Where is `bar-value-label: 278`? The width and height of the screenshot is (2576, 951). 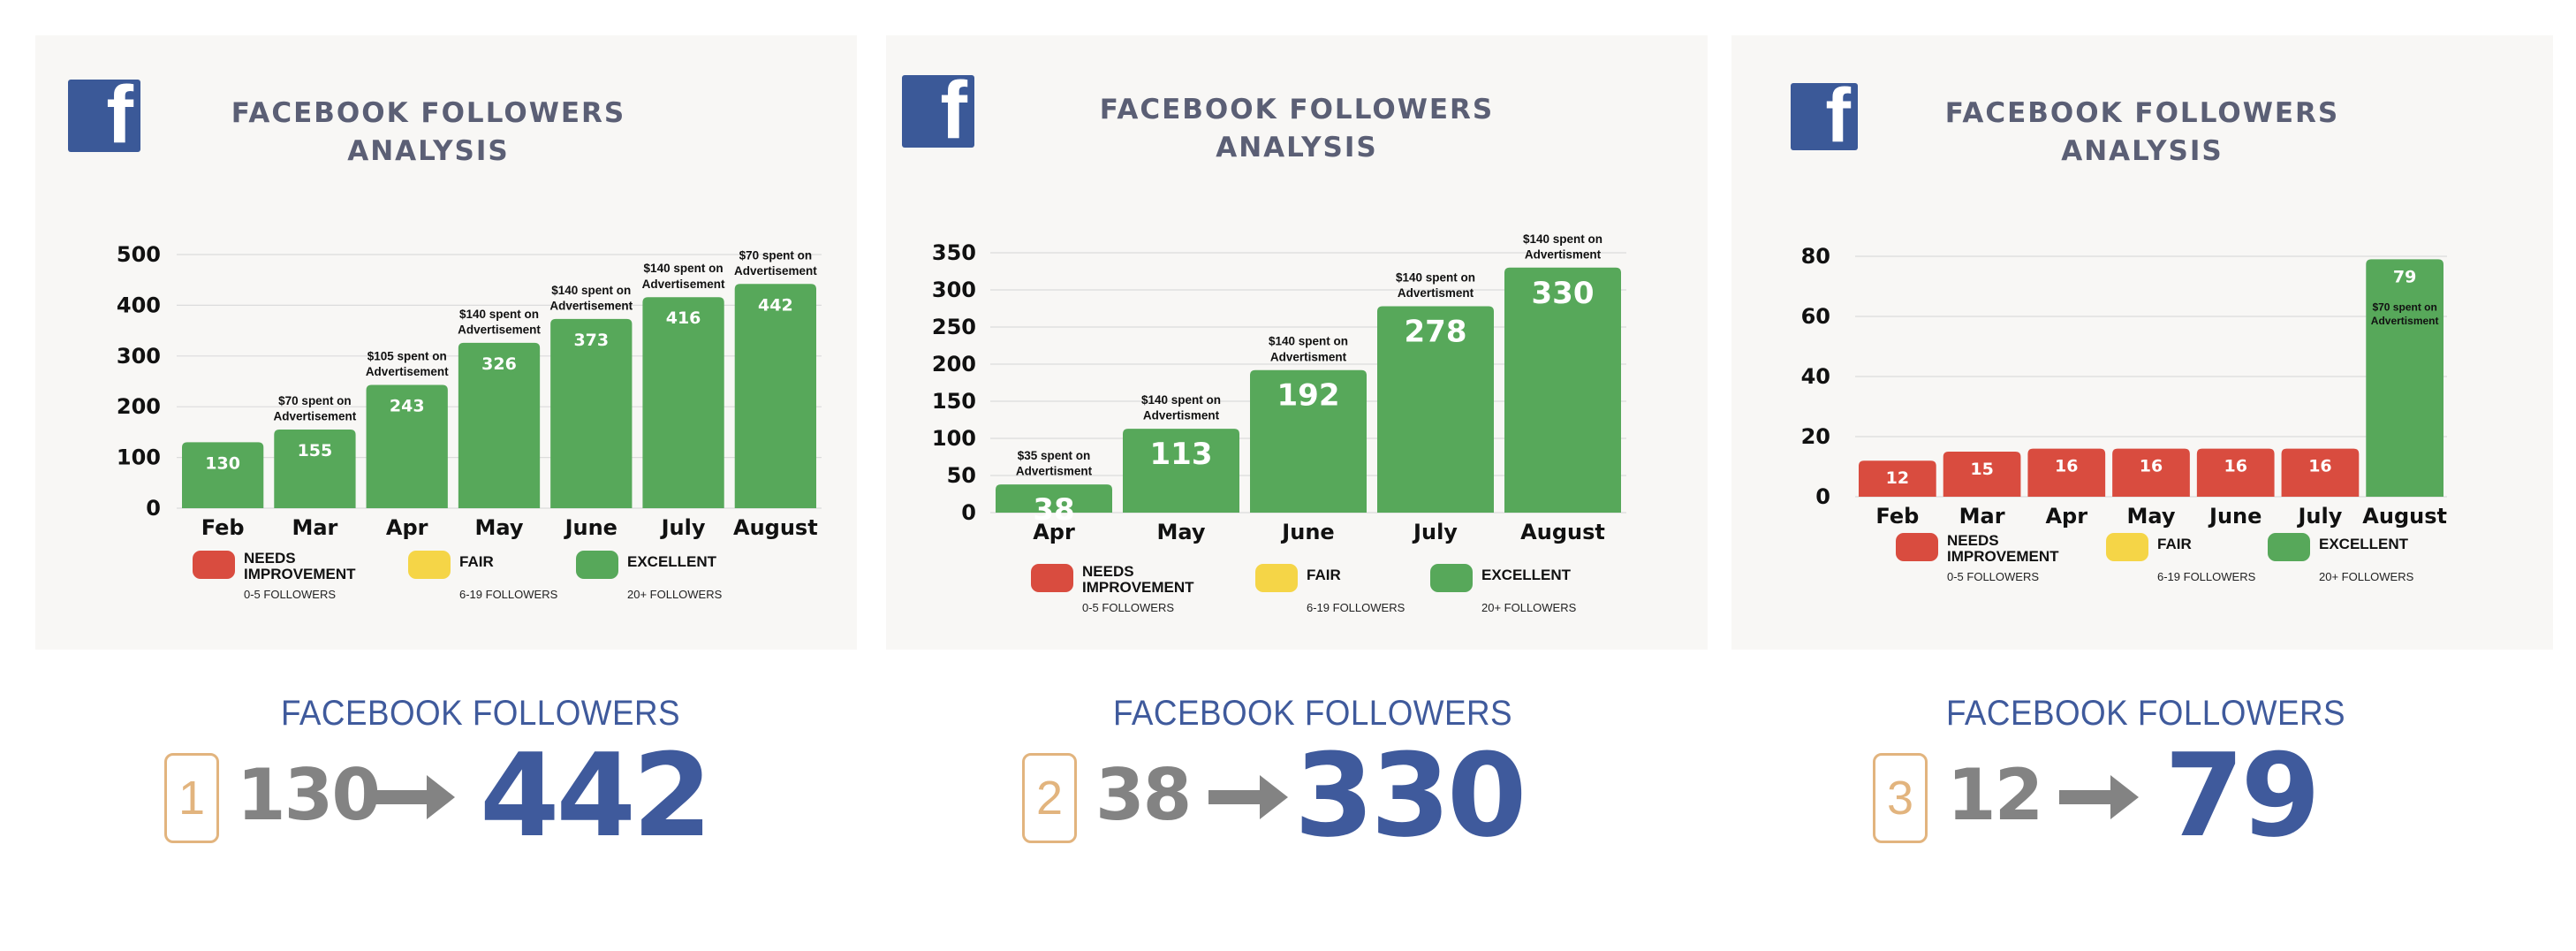 bar-value-label: 278 is located at coordinates (1436, 332).